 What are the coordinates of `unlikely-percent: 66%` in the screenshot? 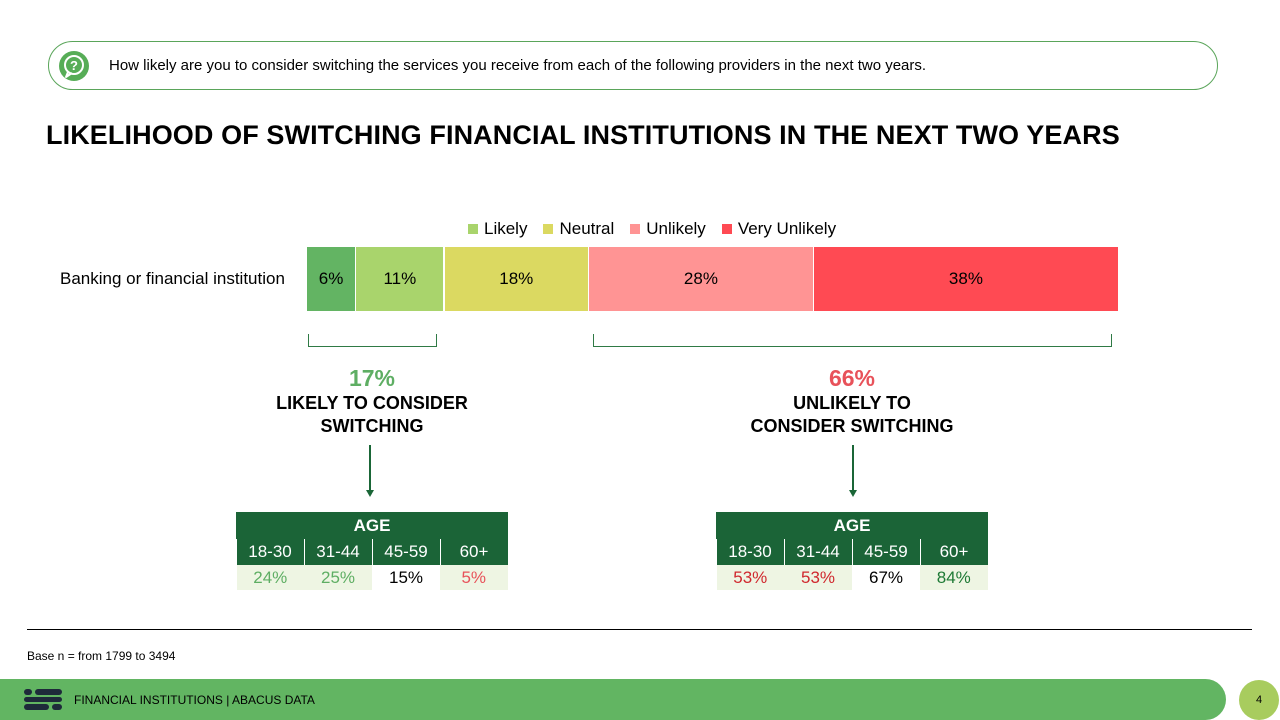 It's located at (852, 378).